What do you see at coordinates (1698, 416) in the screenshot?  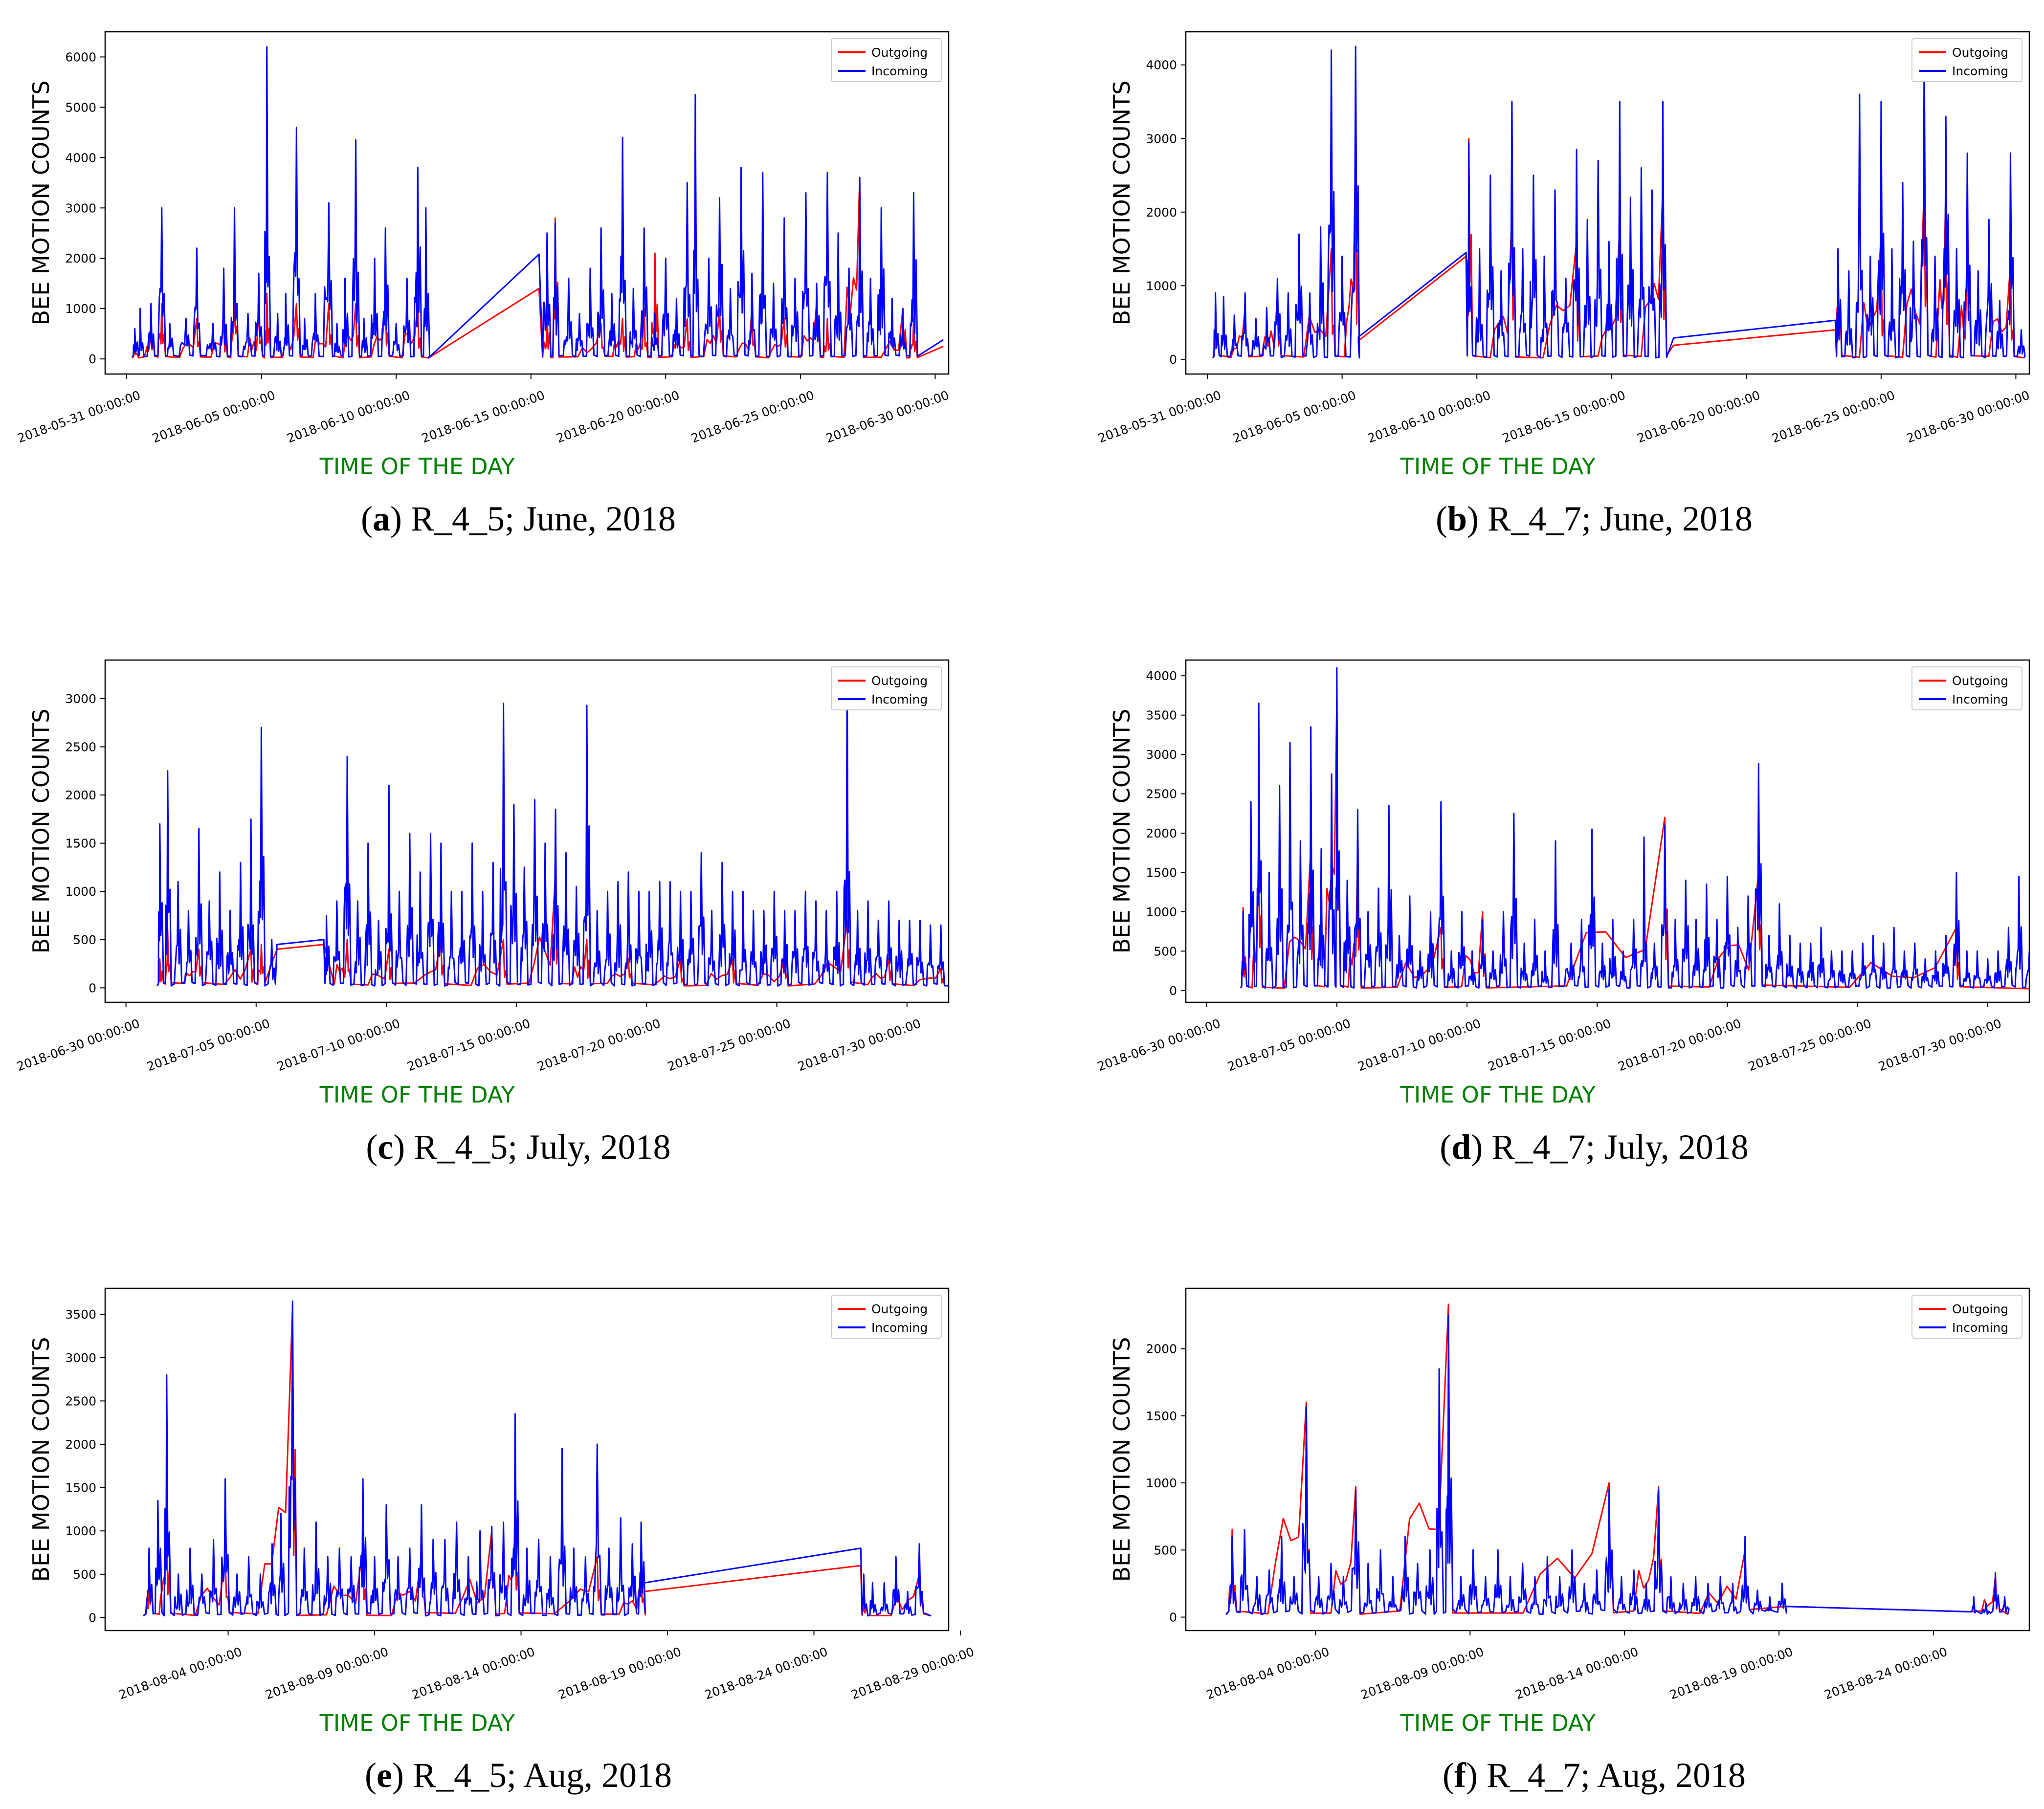 I see `x-tick-label: 2018-06-20 00:00:00` at bounding box center [1698, 416].